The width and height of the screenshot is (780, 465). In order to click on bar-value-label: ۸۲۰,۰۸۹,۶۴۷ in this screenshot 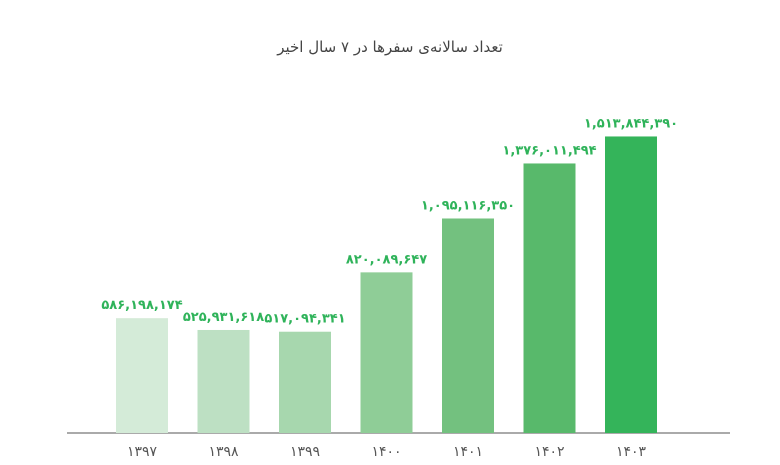, I will do `click(386, 259)`.